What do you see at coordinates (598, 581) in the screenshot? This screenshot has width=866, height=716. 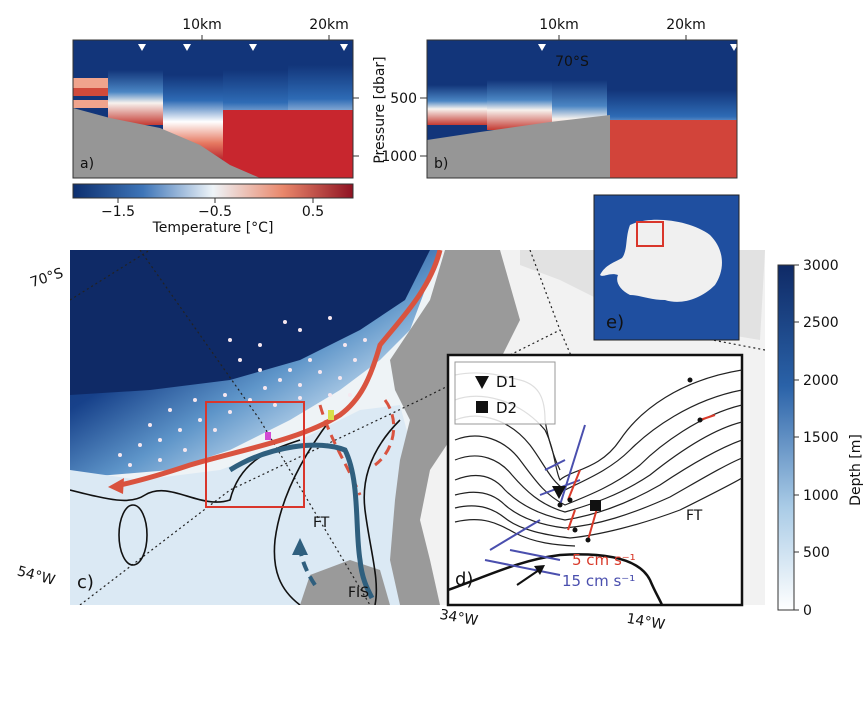 I see `scale-blue-label: 15 cm s⁻¹` at bounding box center [598, 581].